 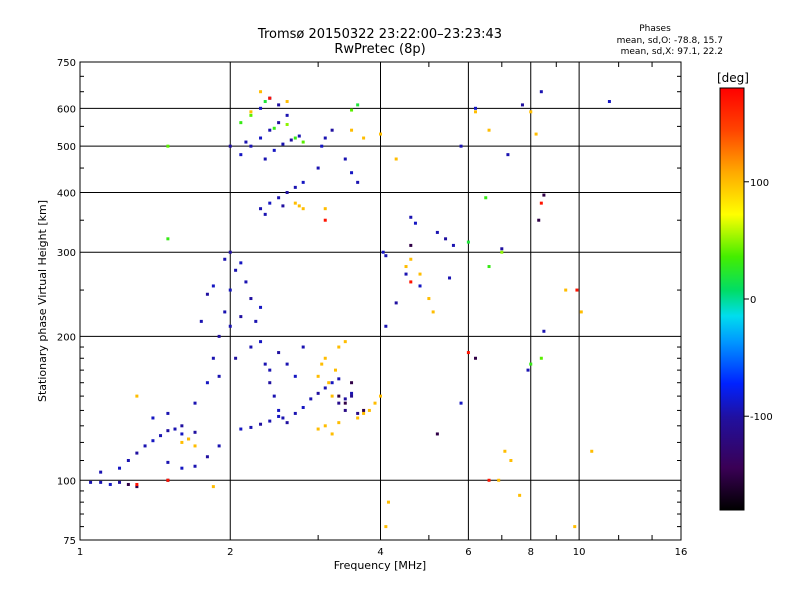 What do you see at coordinates (66, 337) in the screenshot?
I see `y-tick-label: 200` at bounding box center [66, 337].